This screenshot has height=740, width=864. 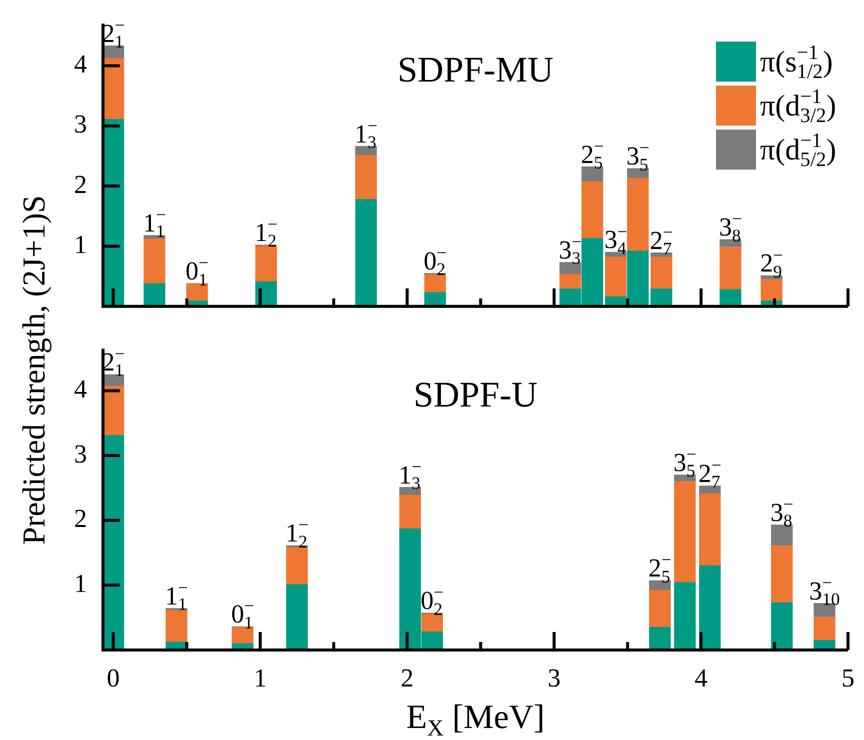 I want to click on x-tick-label: 5, so click(x=848, y=677).